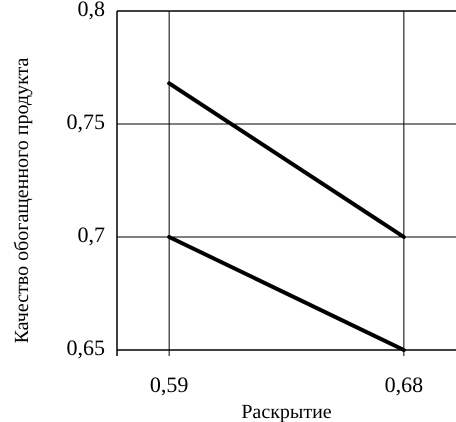 The image size is (456, 422). Describe the element at coordinates (169, 384) in the screenshot. I see `x-tick-label: 0,59` at that location.